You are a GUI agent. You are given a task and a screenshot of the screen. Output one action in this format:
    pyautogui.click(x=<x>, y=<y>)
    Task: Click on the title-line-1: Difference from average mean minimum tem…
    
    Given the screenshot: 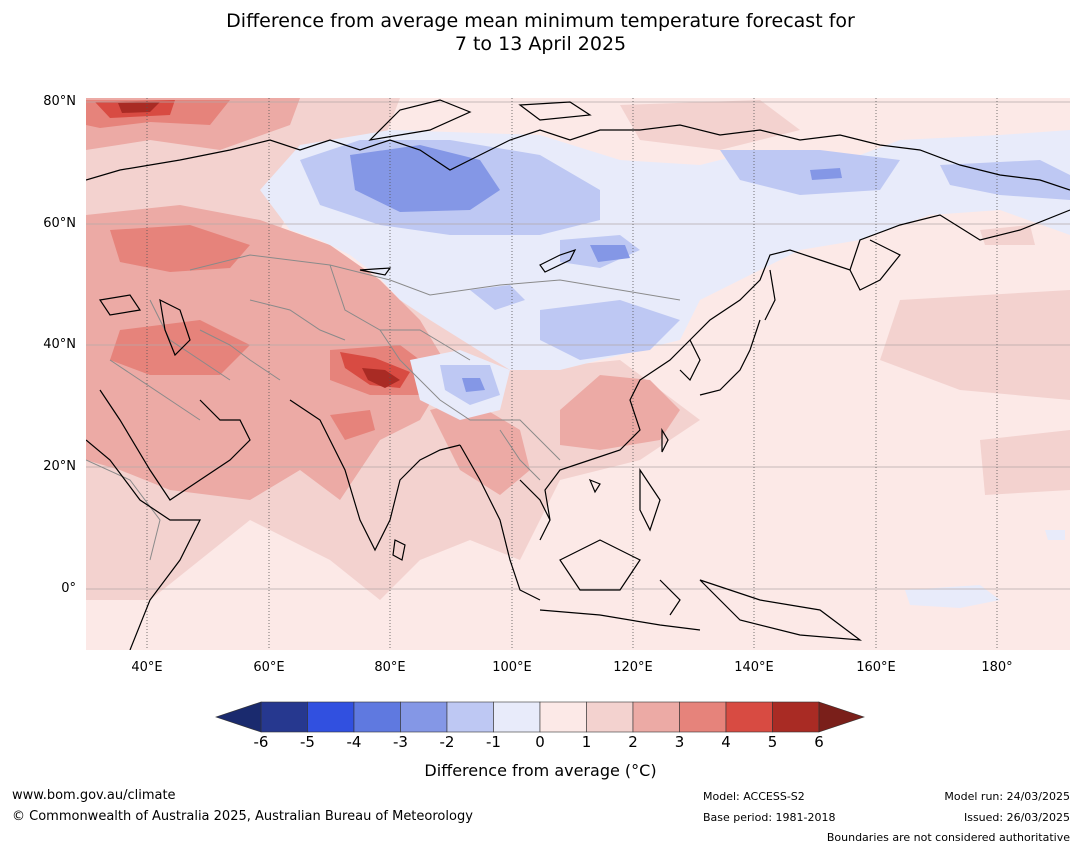 What is the action you would take?
    pyautogui.click(x=540, y=21)
    